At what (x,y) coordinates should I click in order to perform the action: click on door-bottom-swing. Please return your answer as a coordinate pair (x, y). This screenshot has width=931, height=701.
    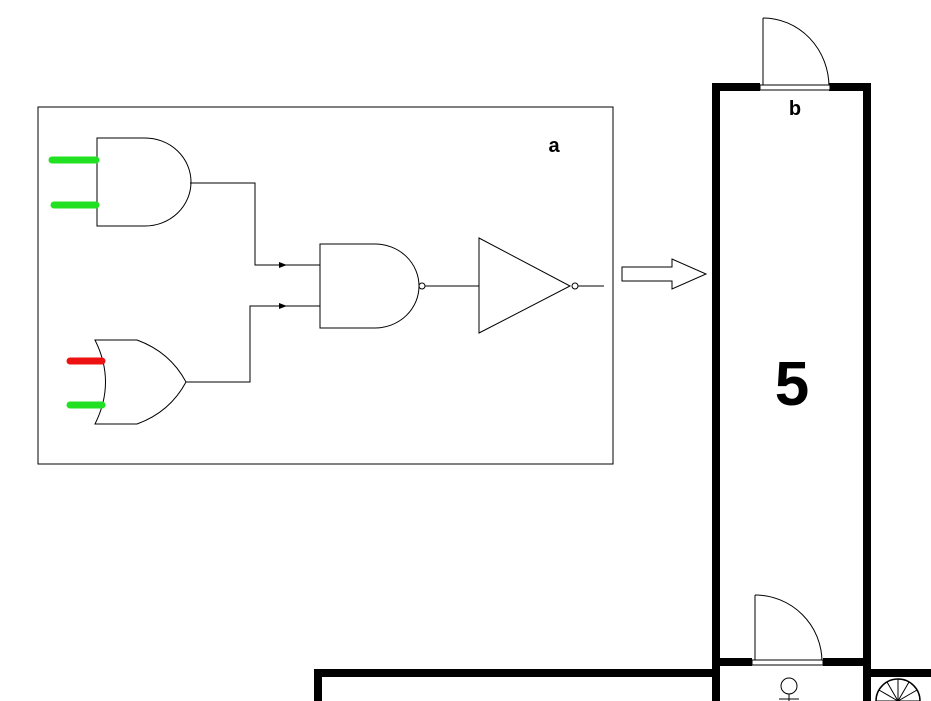
    Looking at the image, I should click on (788, 628).